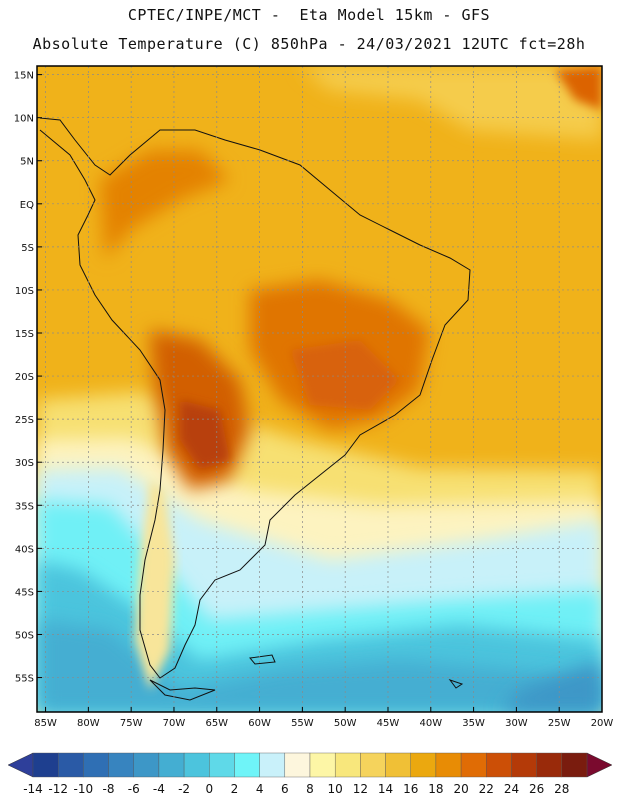 This screenshot has height=800, width=618. I want to click on colorbar-label: 0, so click(209, 789).